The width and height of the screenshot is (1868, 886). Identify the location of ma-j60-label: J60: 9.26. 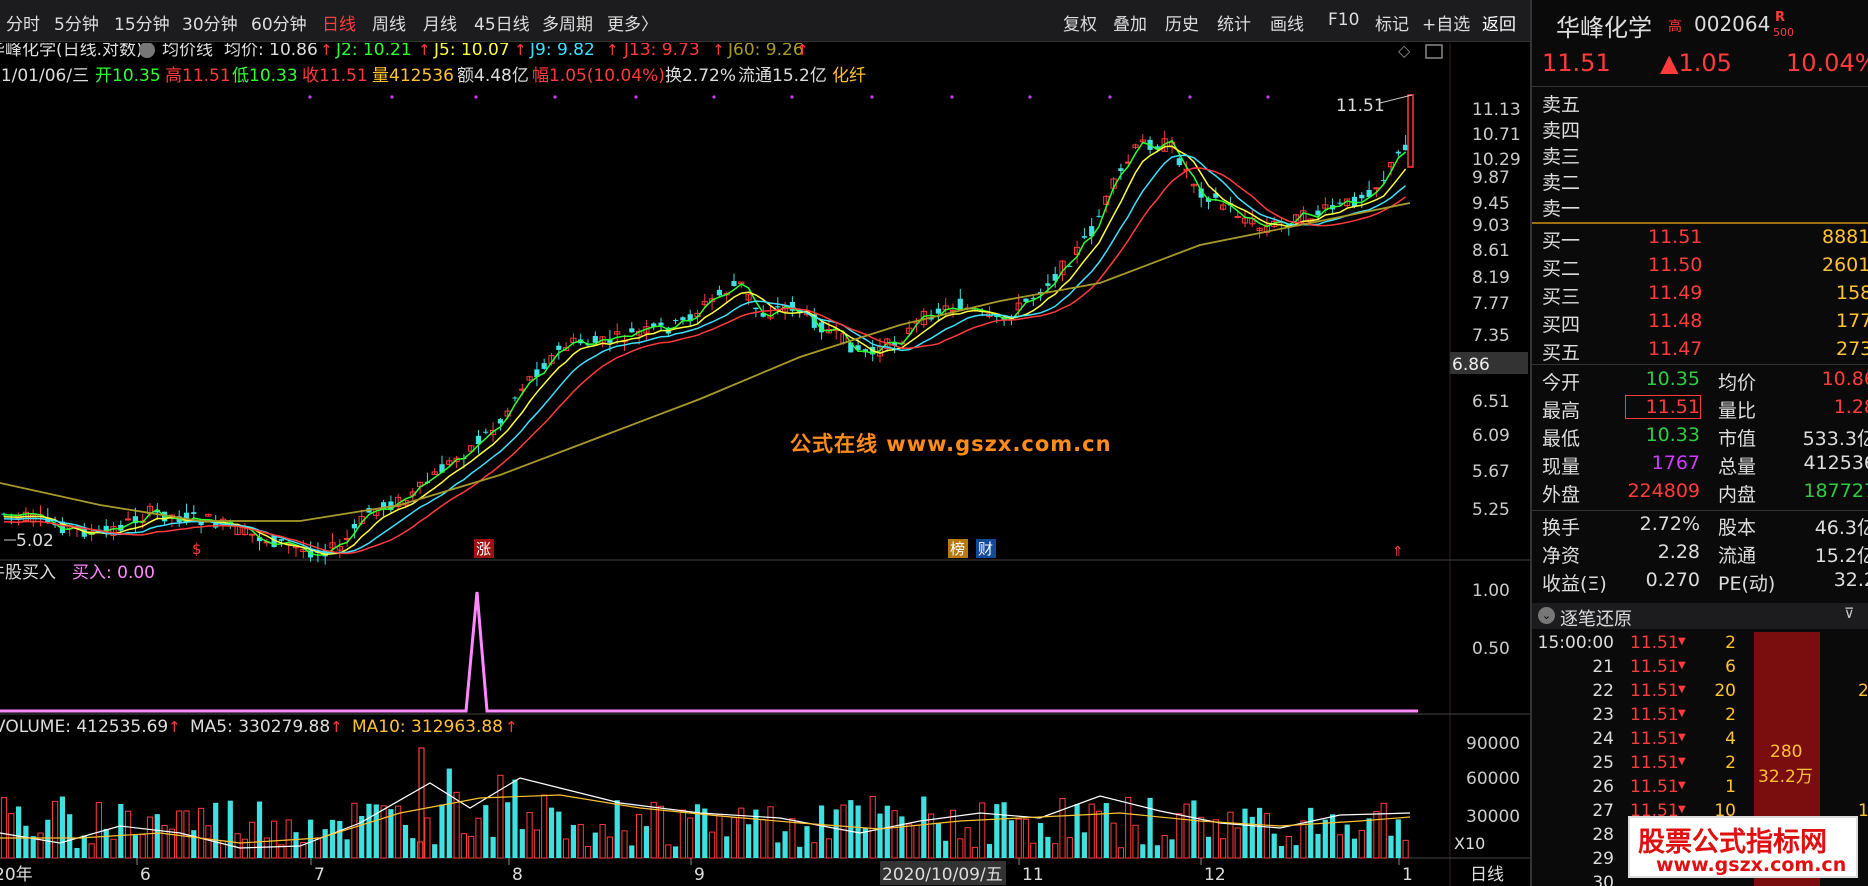
(765, 51).